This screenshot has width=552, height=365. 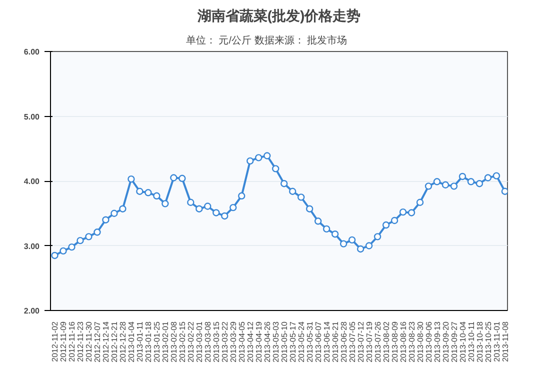 I want to click on x-tick-label: 2013-08-30, so click(x=421, y=341).